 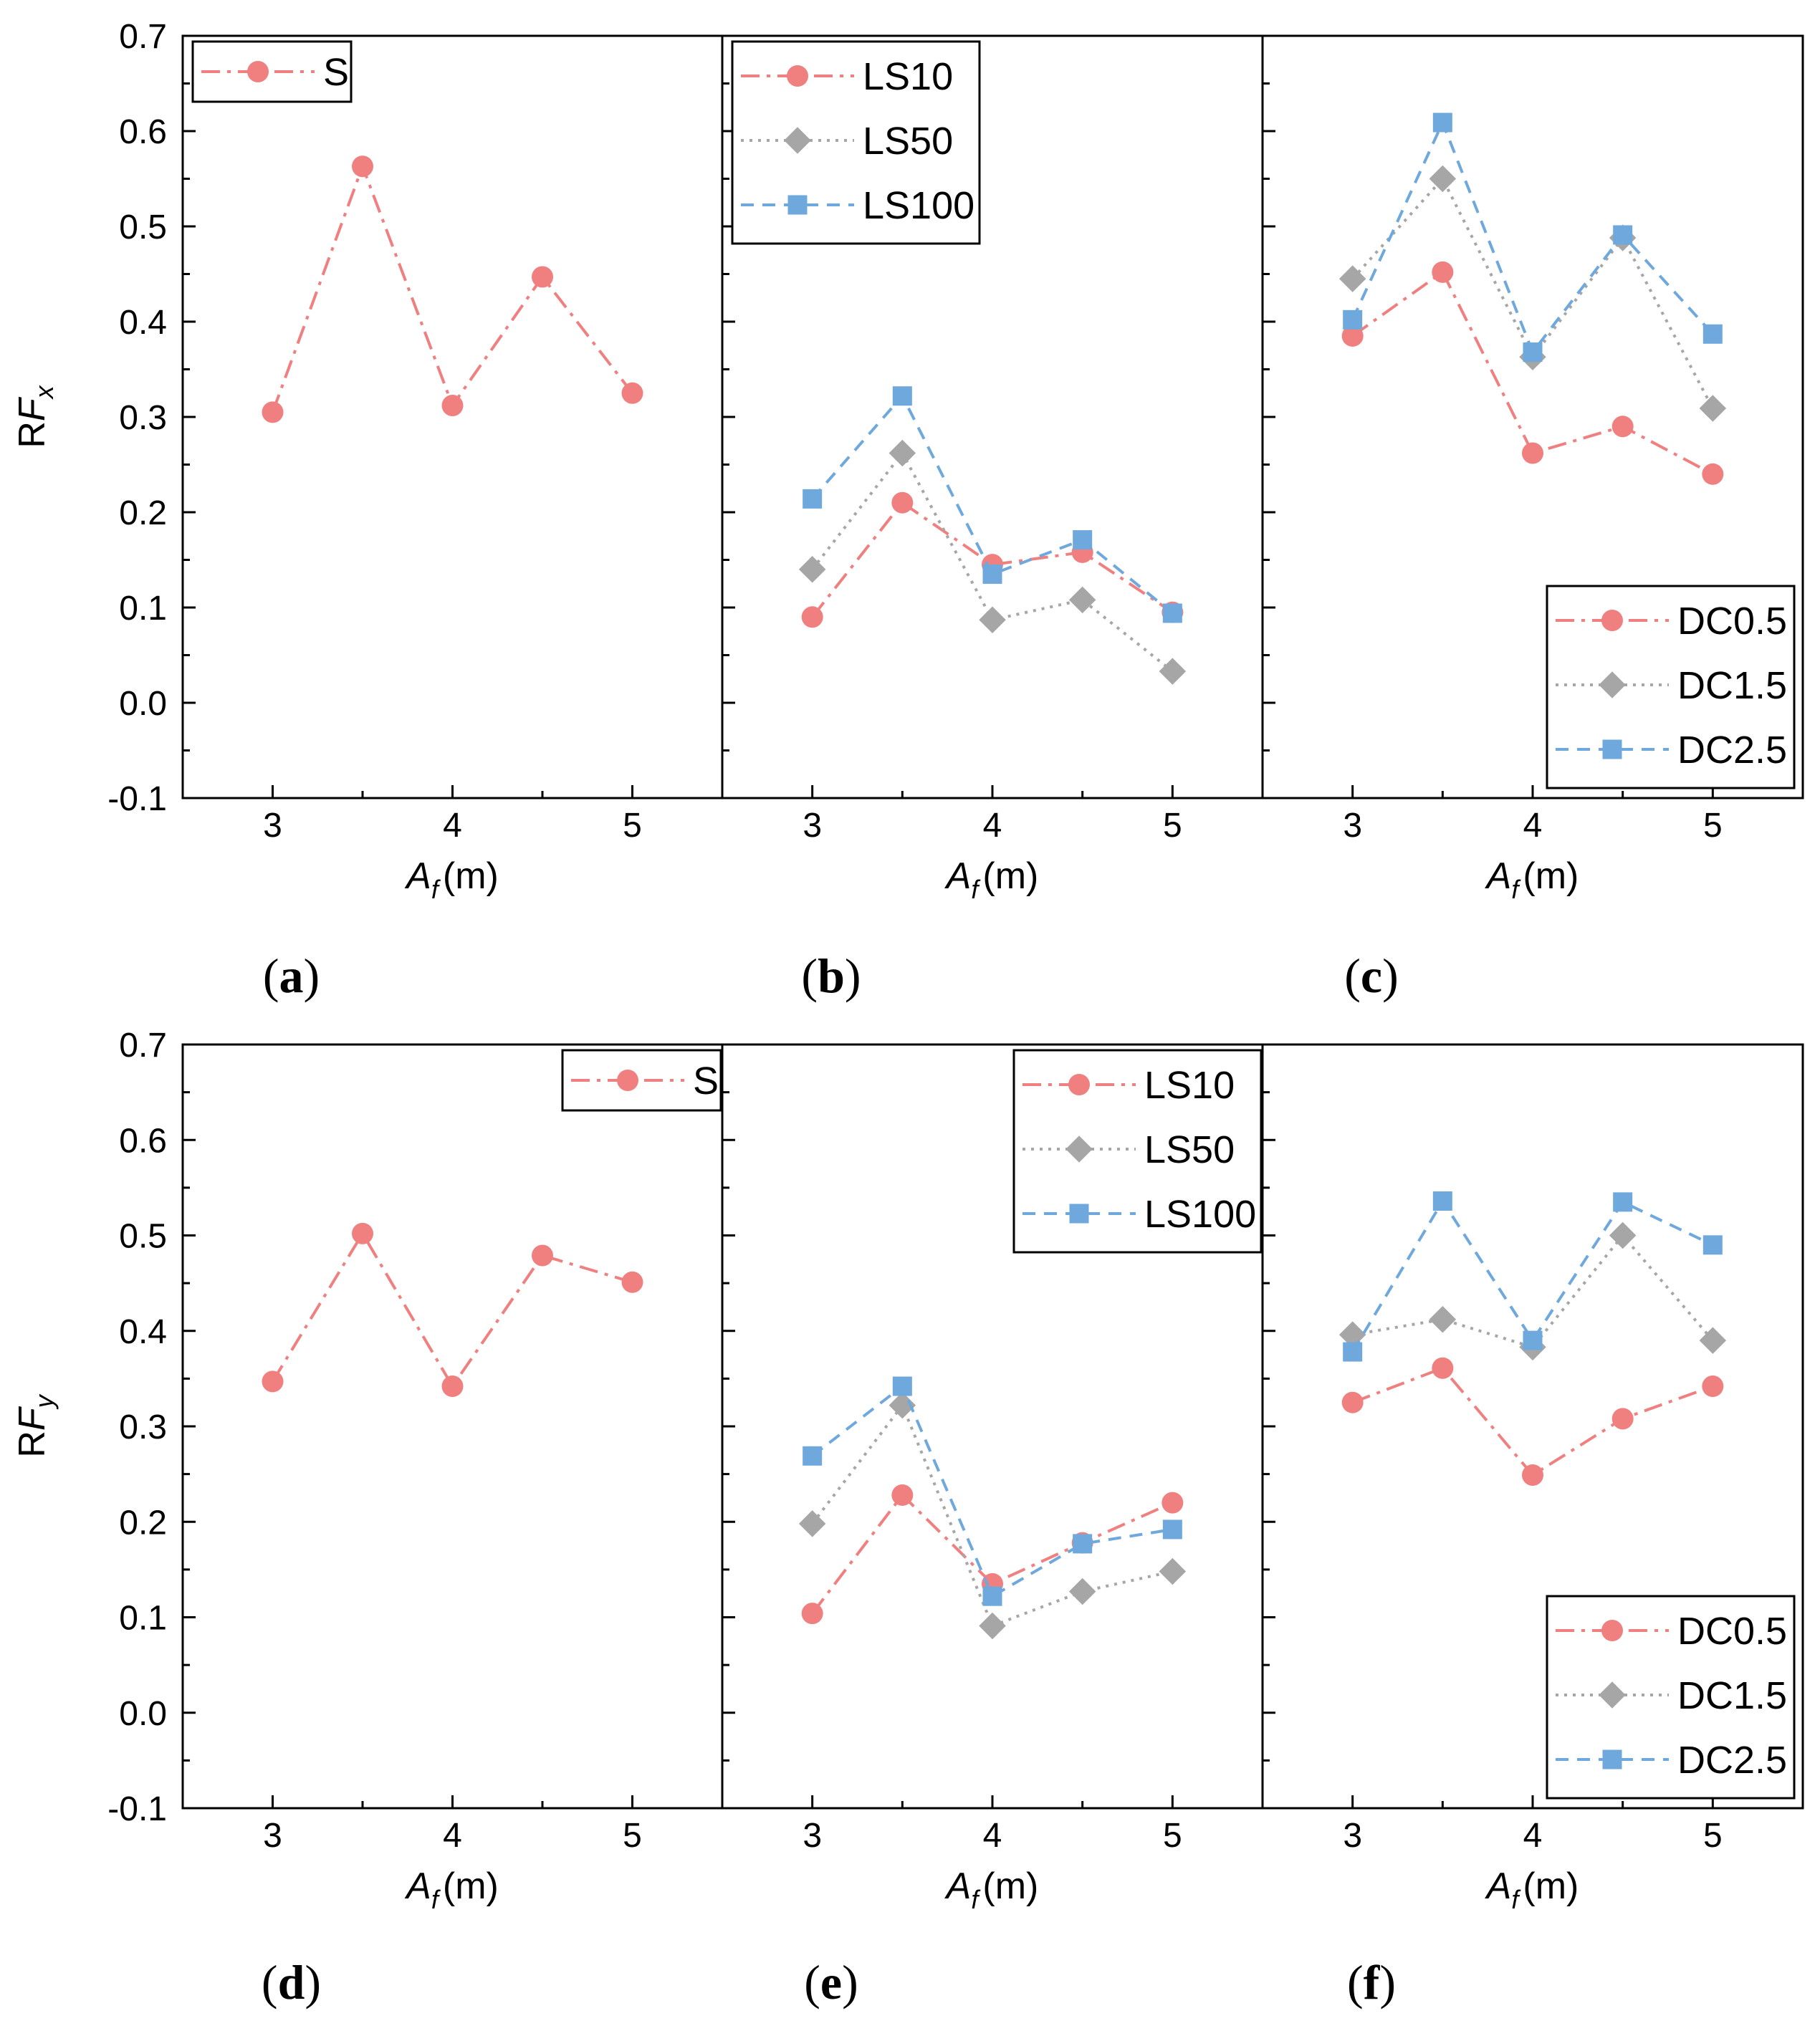 I want to click on legend-entry: DC2.5, so click(x=1671, y=750).